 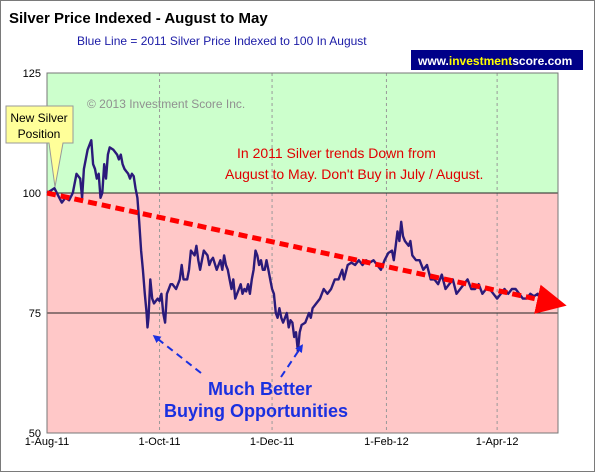 I want to click on brand-url-highlight: investment, so click(x=480, y=61).